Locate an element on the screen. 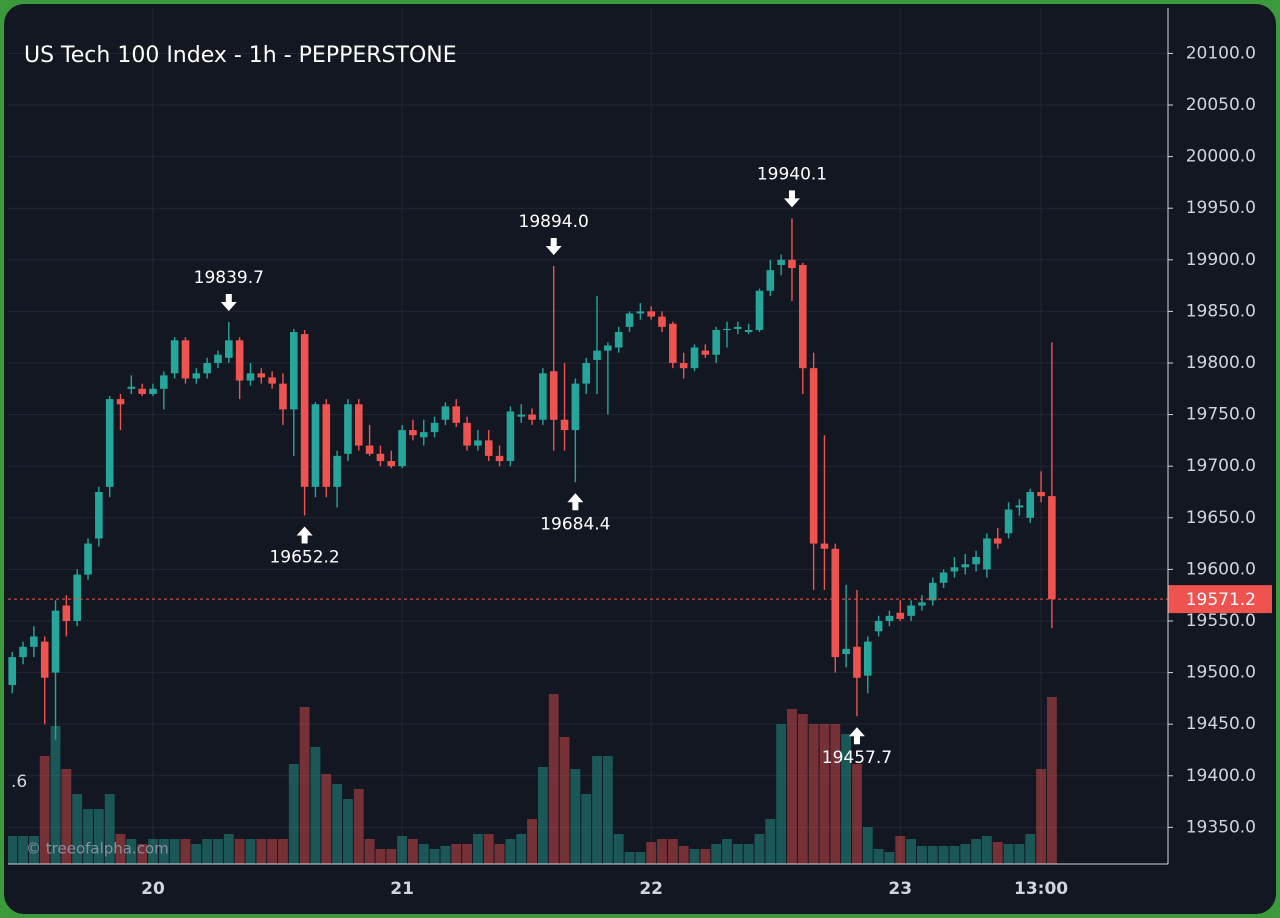 This screenshot has width=1280, height=918. y-tick-label: 19500.0 is located at coordinates (1221, 673).